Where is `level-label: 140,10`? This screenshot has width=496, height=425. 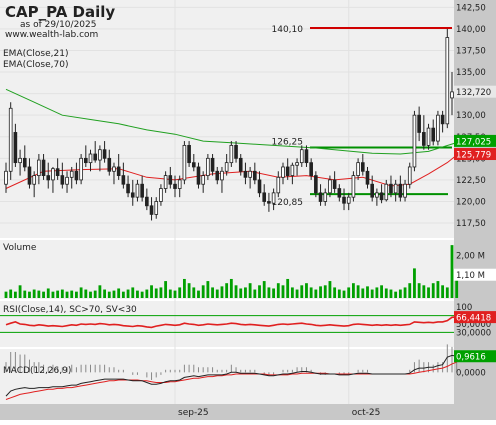
level-label: 140,10 is located at coordinates (288, 30).